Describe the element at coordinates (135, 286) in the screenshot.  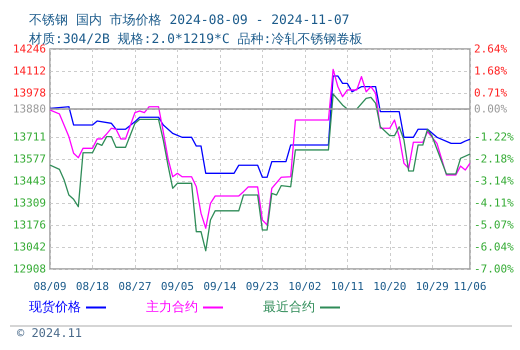
I see `x-tick-label: 08/27` at that location.